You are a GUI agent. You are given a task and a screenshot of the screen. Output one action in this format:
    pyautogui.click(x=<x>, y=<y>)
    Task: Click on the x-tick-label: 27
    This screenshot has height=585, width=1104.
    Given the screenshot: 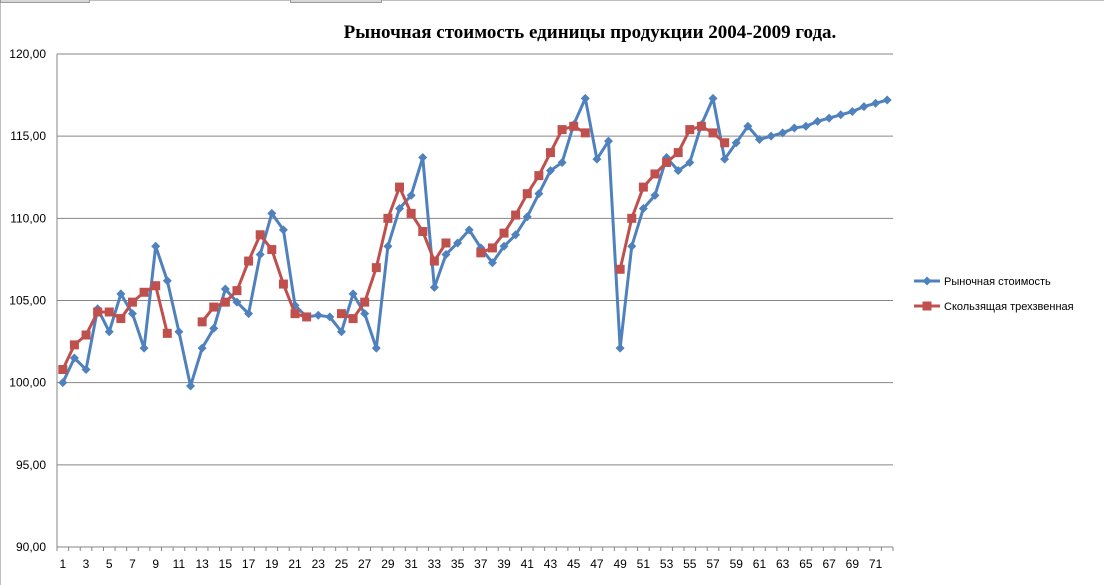 What is the action you would take?
    pyautogui.click(x=365, y=564)
    